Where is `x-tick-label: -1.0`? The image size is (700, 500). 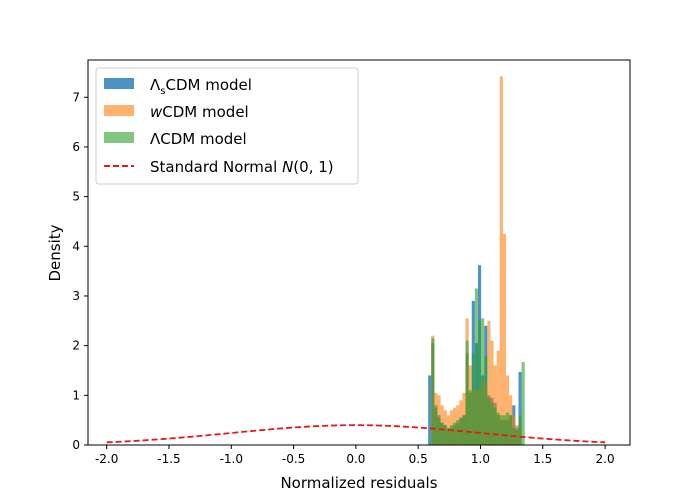
x-tick-label: -1.0 is located at coordinates (231, 459).